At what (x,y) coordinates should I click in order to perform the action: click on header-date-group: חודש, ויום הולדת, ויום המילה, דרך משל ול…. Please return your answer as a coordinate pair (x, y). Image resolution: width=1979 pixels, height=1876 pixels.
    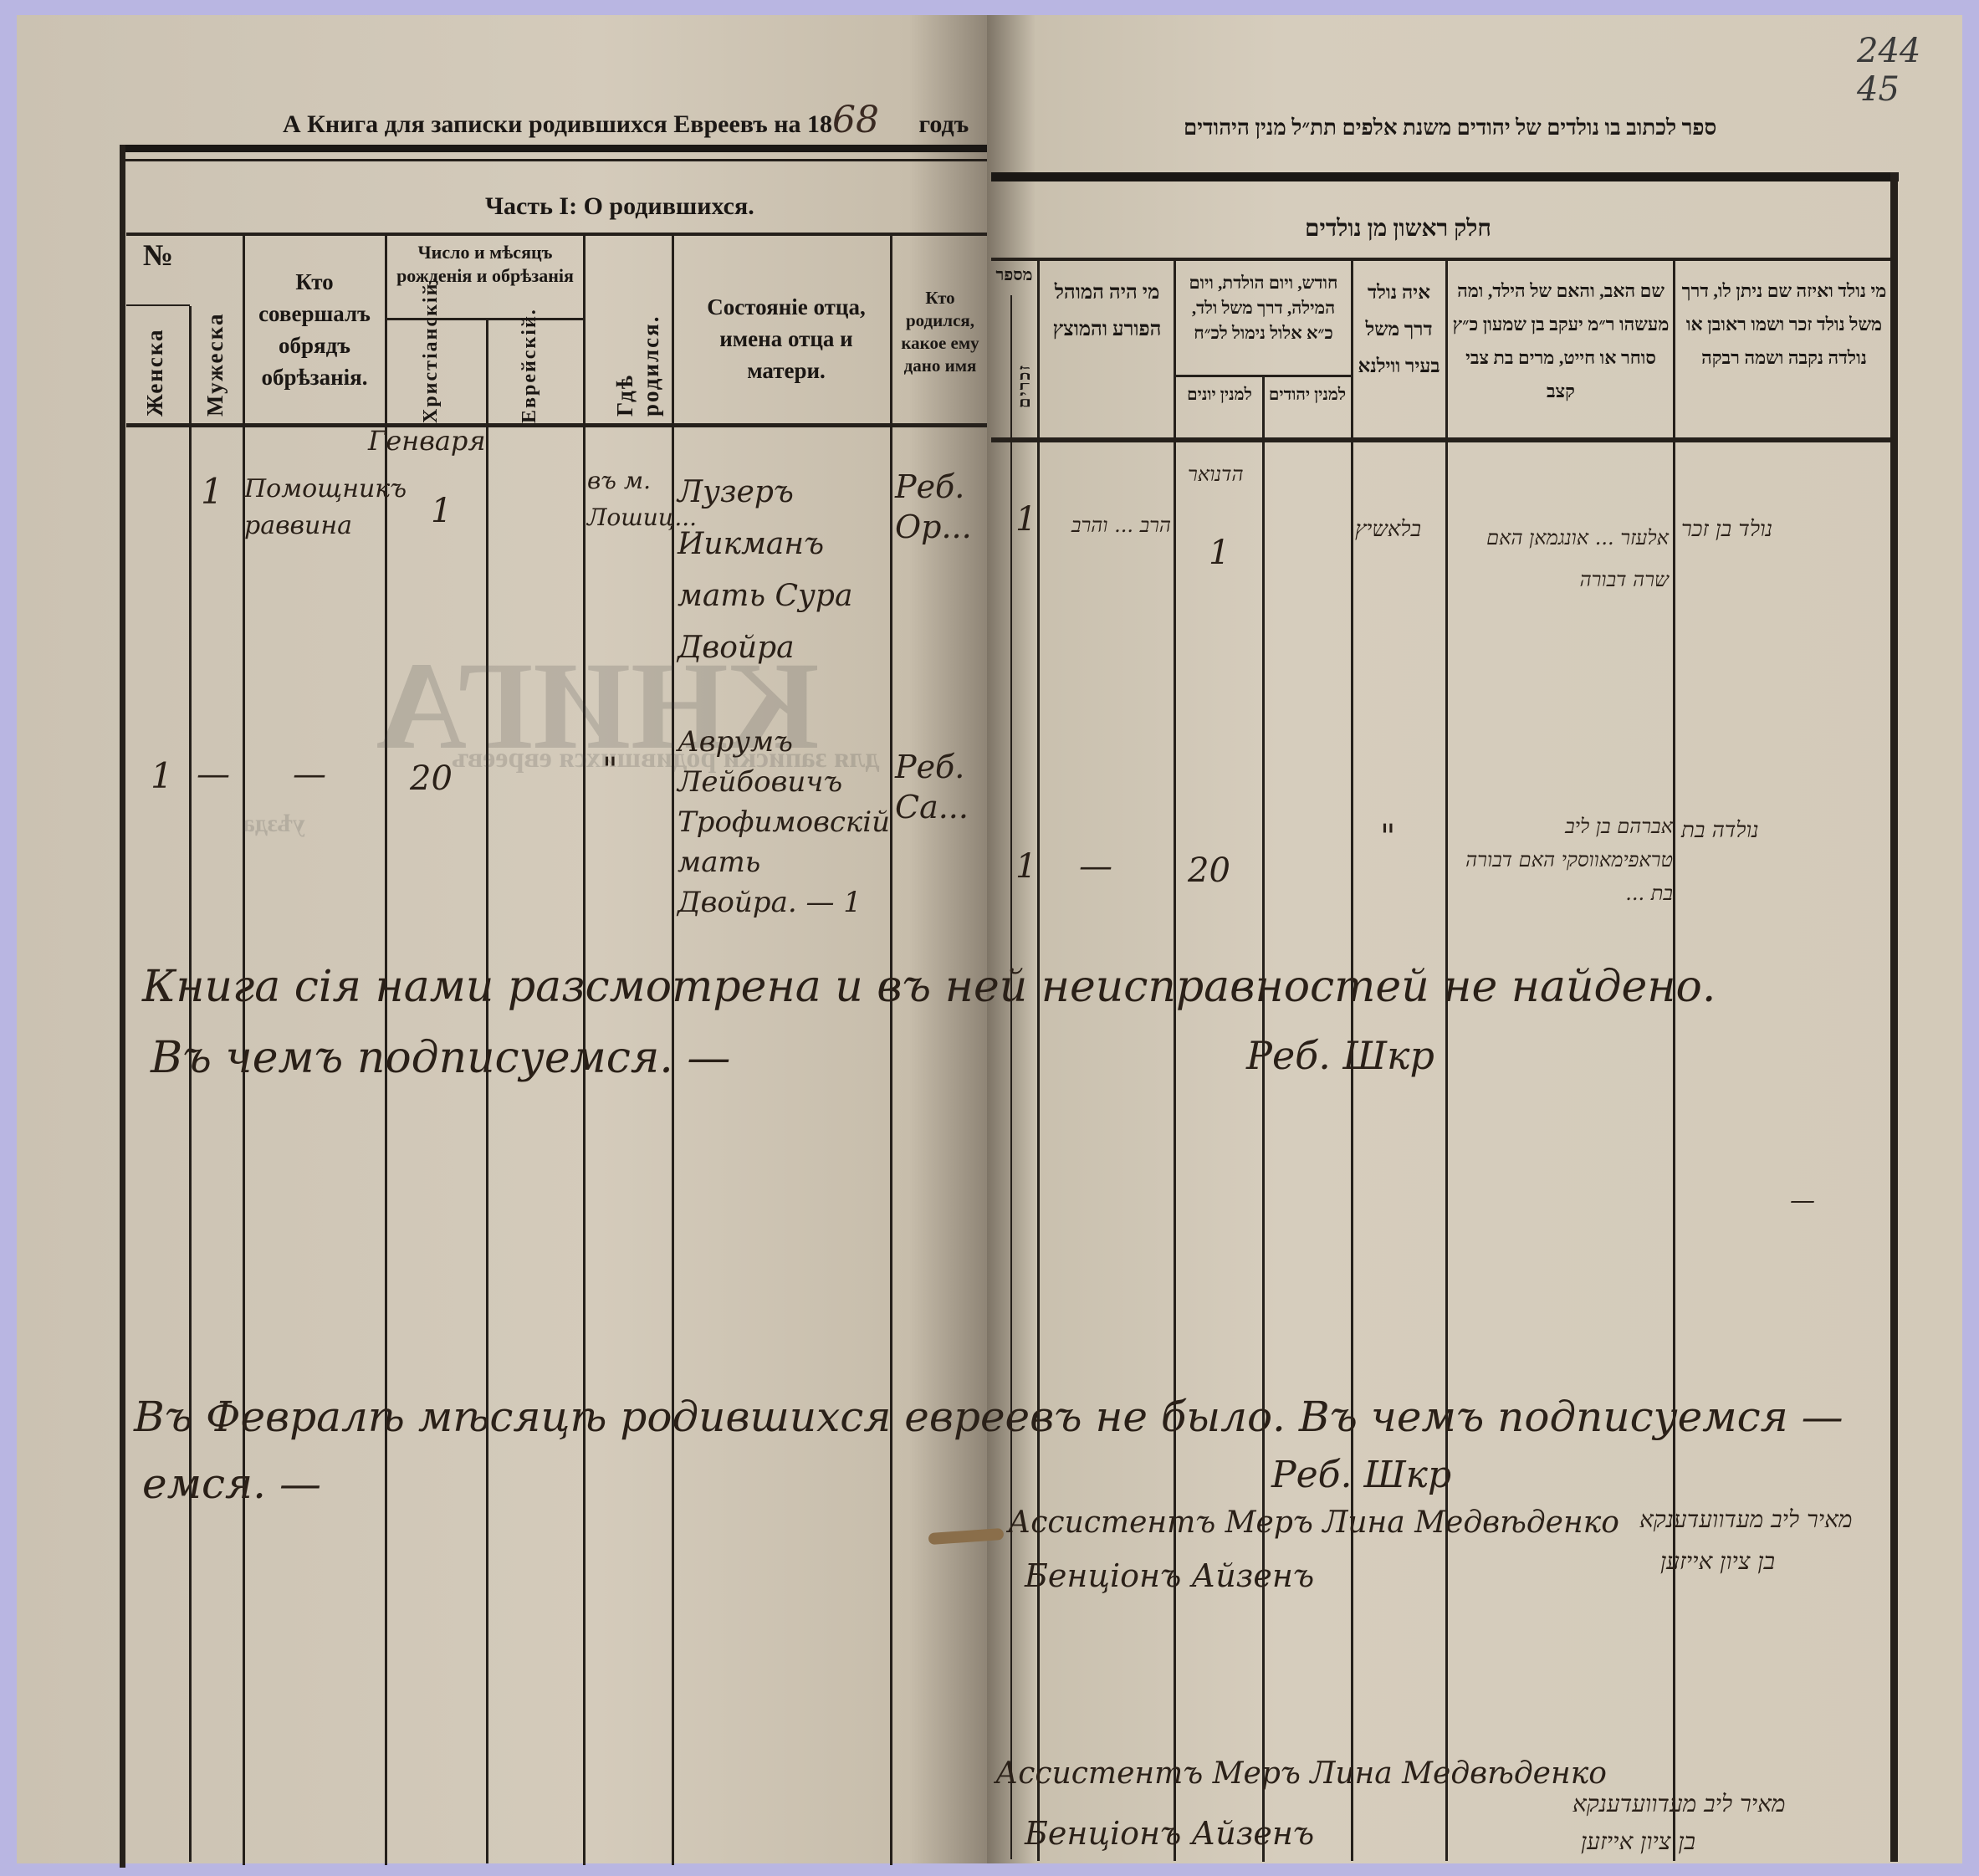
    Looking at the image, I should click on (1263, 308).